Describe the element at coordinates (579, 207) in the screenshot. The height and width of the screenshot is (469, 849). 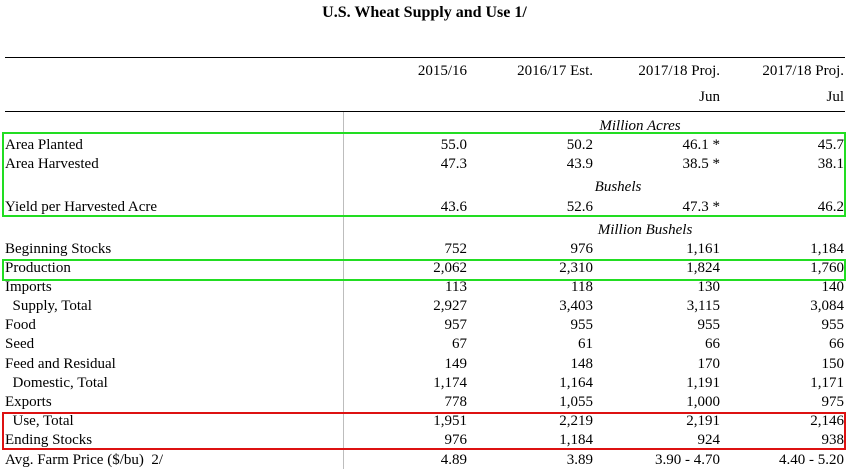
I see `row-value: 52.6` at that location.